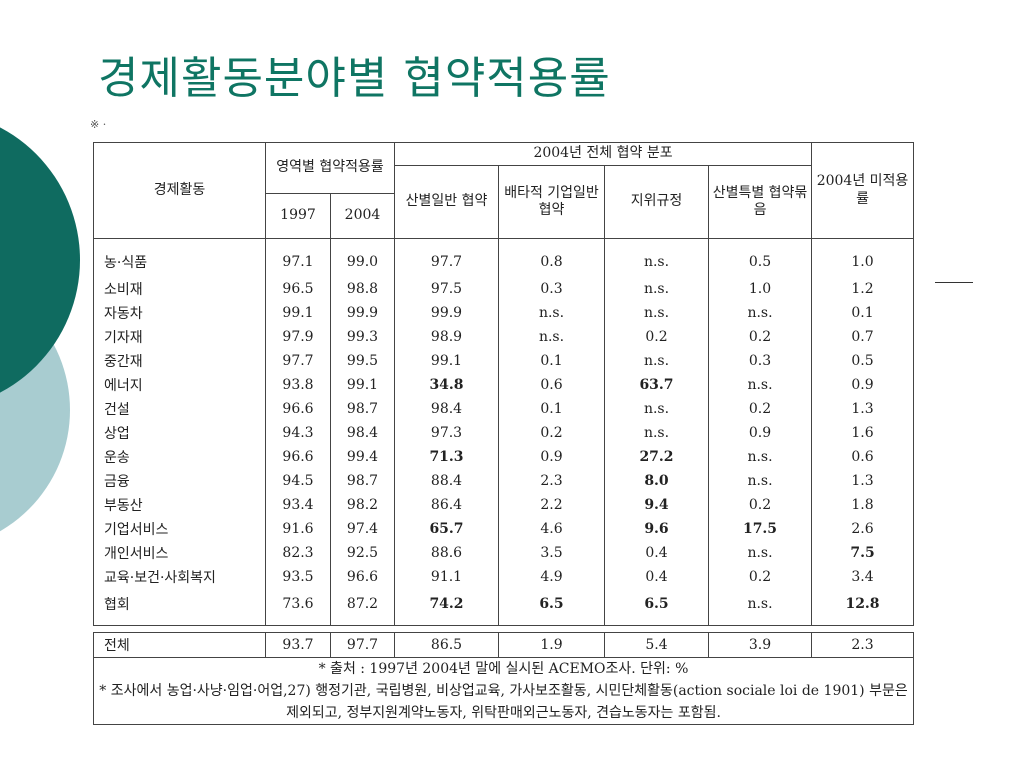 This screenshot has height=768, width=1024. Describe the element at coordinates (504, 481) in the screenshot. I see `table-row: 금융 94.5 98.7 88.4 2.3 8.0 n.s. 1.3` at that location.